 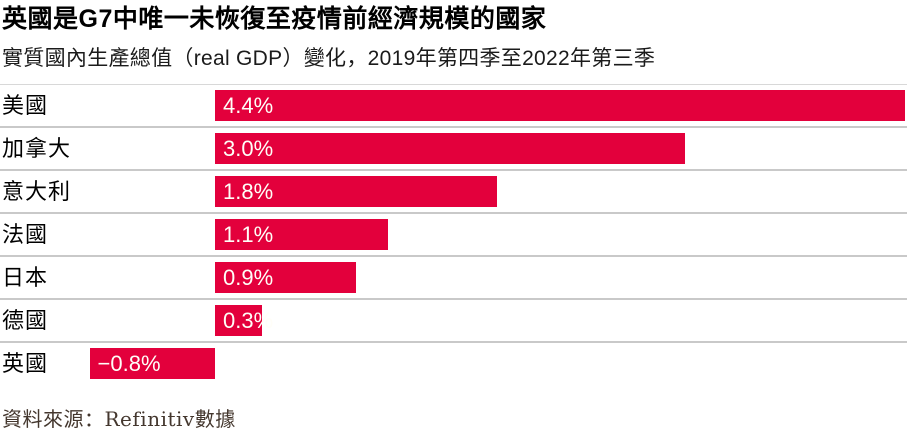 What do you see at coordinates (356, 192) in the screenshot?
I see `bar: 1.8%` at bounding box center [356, 192].